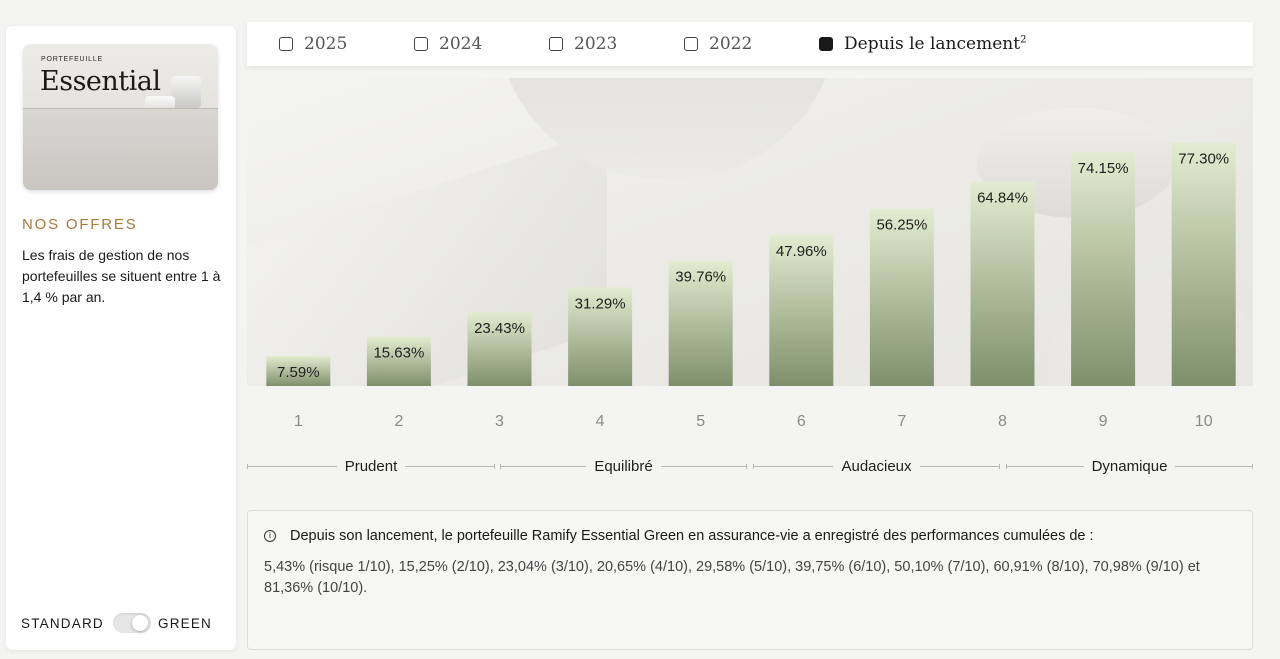 This screenshot has width=1280, height=659. What do you see at coordinates (499, 421) in the screenshot?
I see `x-tick-label: 3` at bounding box center [499, 421].